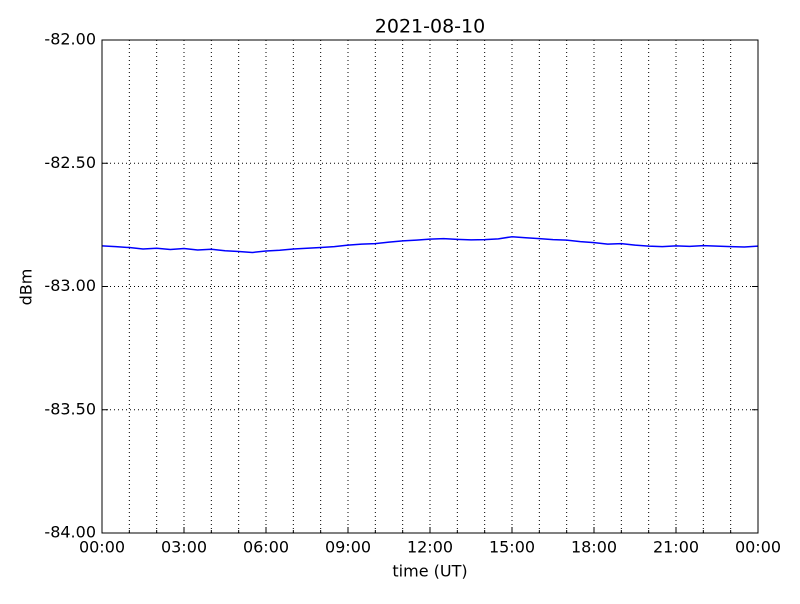 This screenshot has height=604, width=800. What do you see at coordinates (184, 547) in the screenshot?
I see `x-tick-label: 03:00` at bounding box center [184, 547].